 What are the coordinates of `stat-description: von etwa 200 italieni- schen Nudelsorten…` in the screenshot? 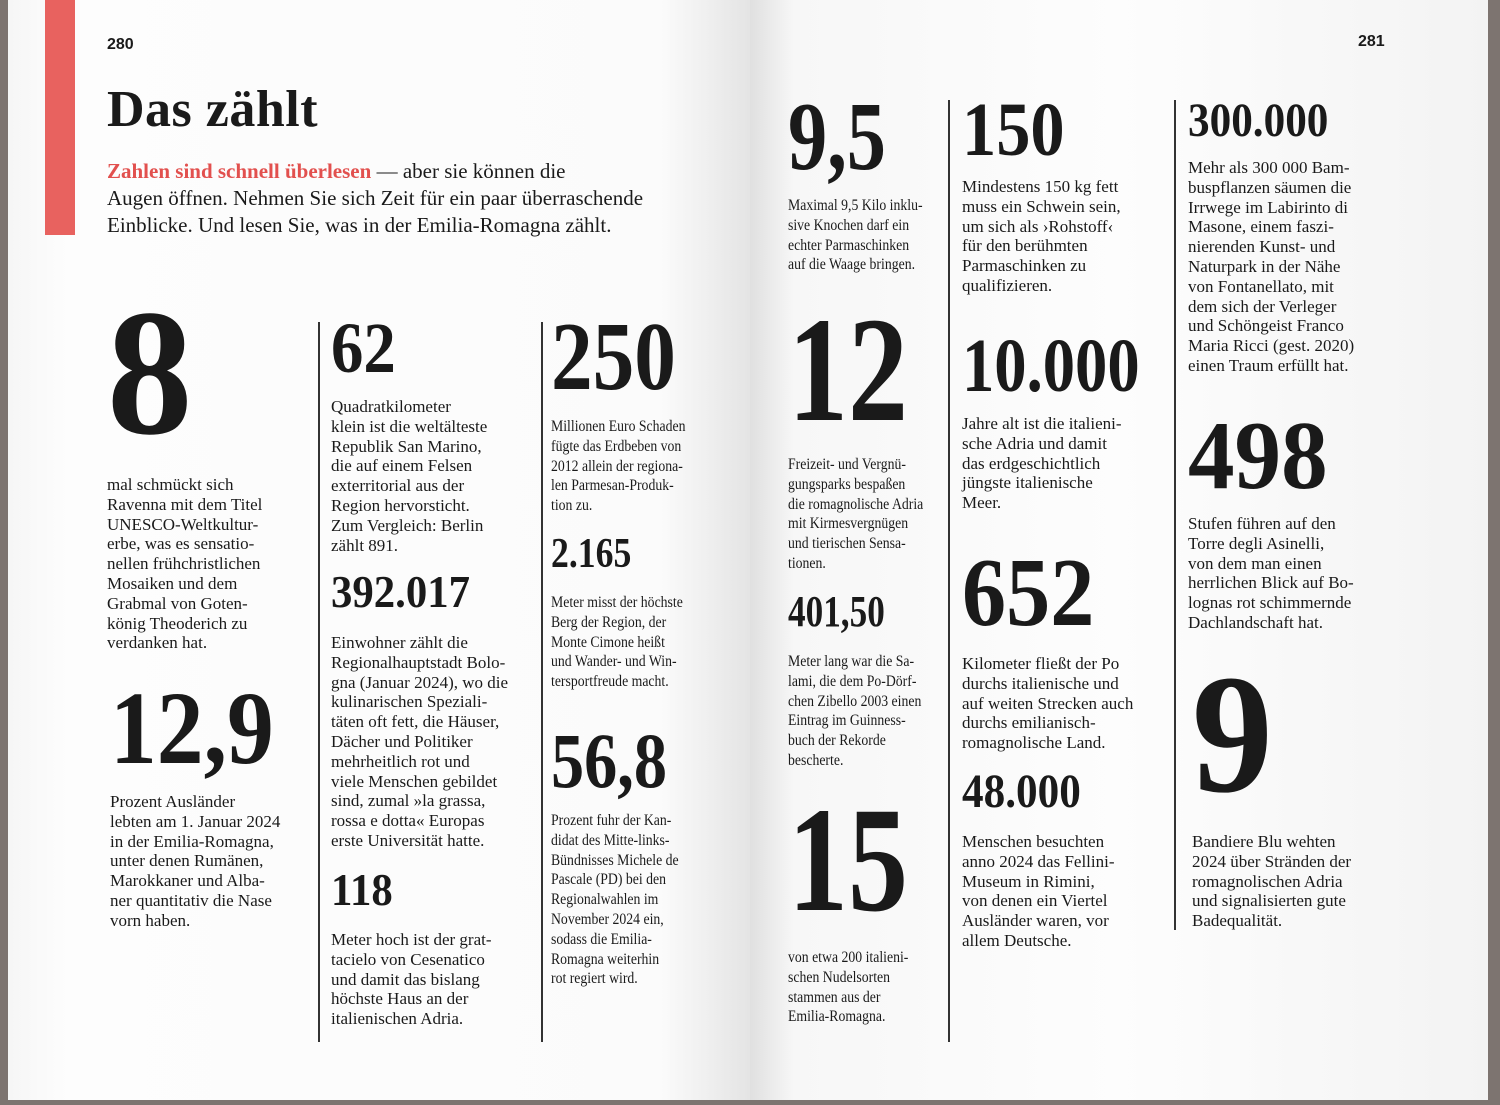 It's located at (848, 987).